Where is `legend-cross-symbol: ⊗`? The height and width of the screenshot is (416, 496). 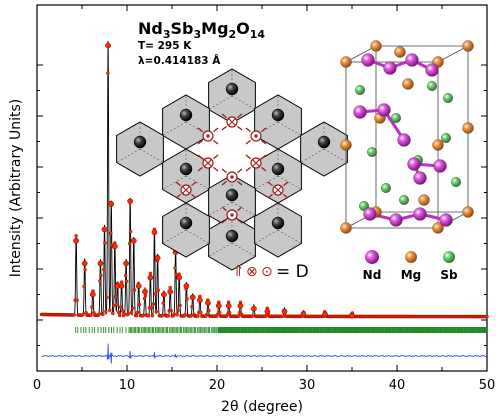
legend-cross-symbol: ⊗ is located at coordinates (252, 272).